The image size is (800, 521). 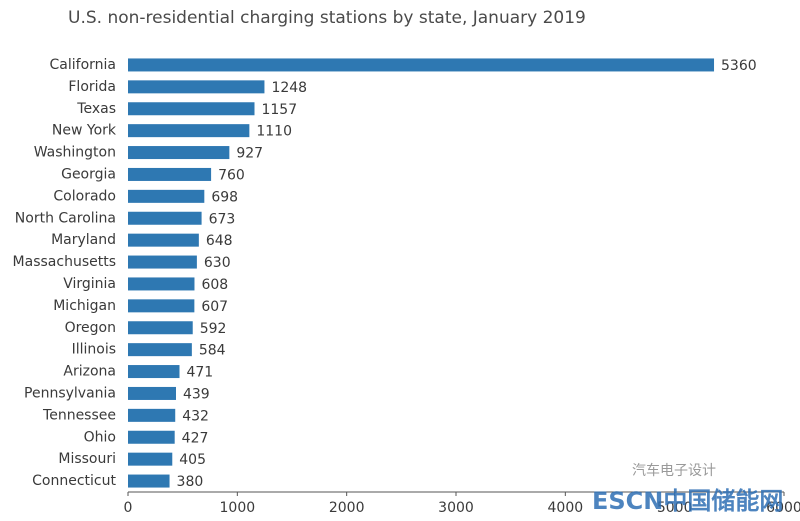 I want to click on x-tick-label: 2000, so click(x=347, y=508).